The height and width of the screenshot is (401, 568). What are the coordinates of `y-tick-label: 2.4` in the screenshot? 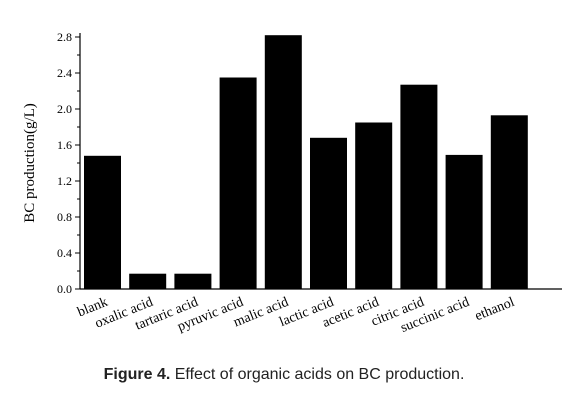 It's located at (64, 73).